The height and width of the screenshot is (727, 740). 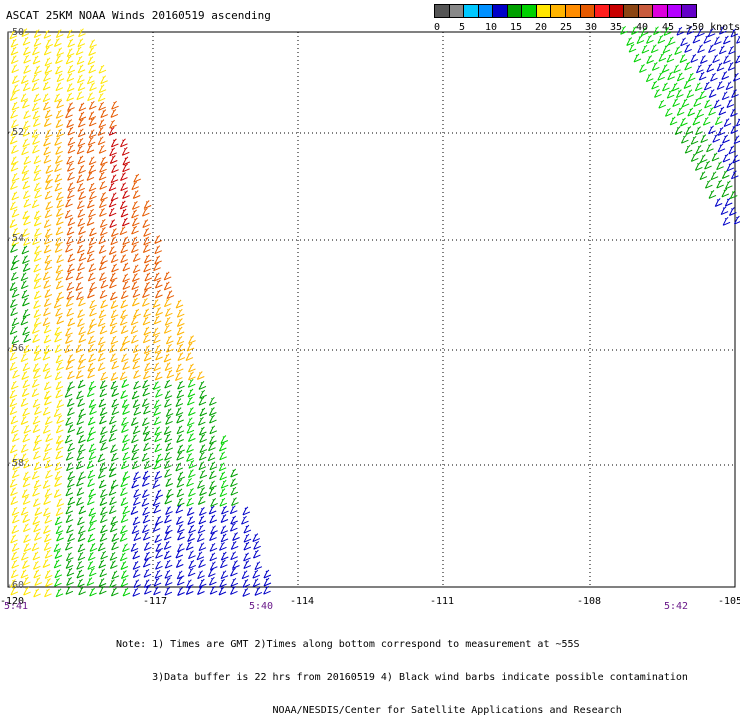 What do you see at coordinates (491, 27) in the screenshot?
I see `legend-label: 10` at bounding box center [491, 27].